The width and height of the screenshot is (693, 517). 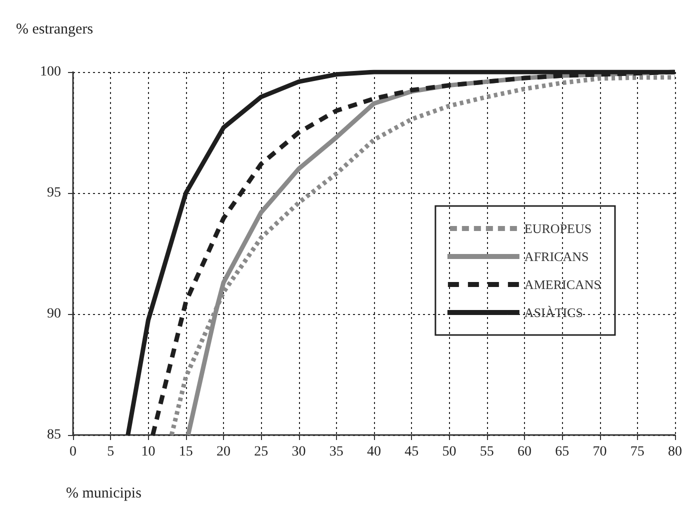 I want to click on x-tick-label: 25, so click(x=261, y=452).